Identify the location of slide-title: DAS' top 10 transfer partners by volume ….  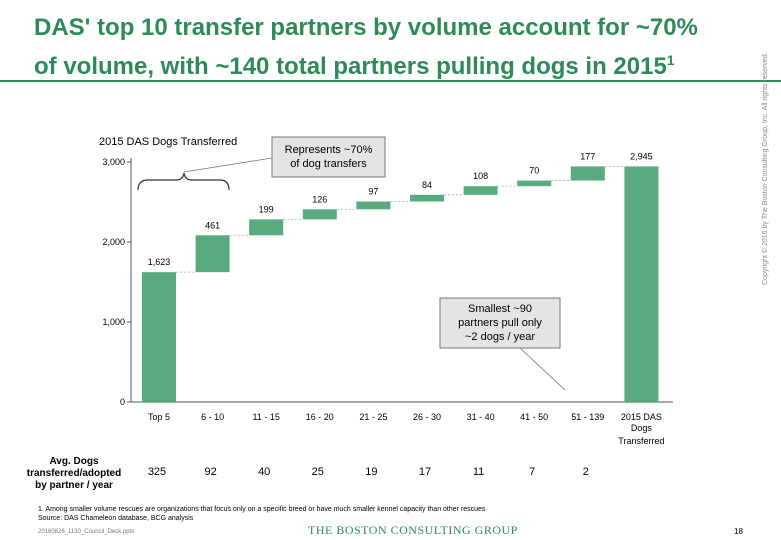
(394, 47).